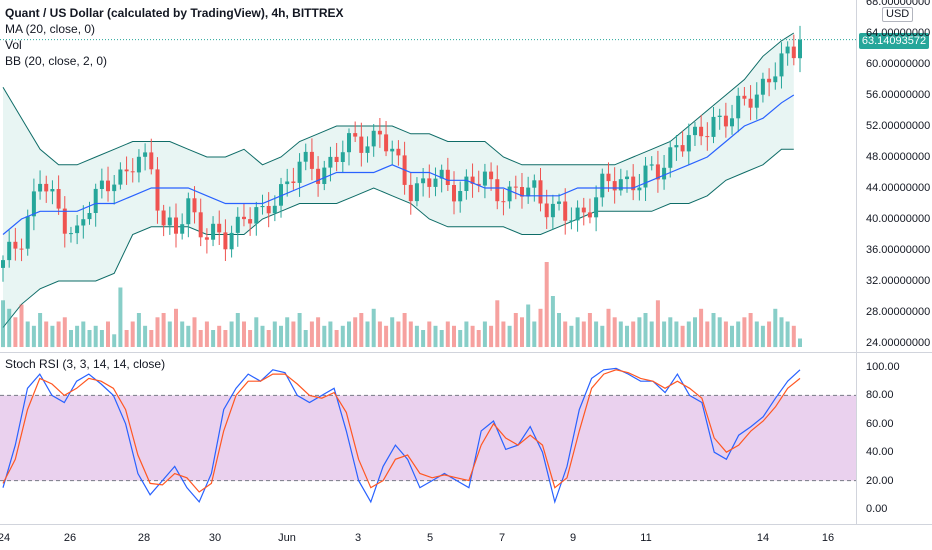  I want to click on rsi-legend: Stoch RSI (3, 3, 14, 14, close), so click(85, 364).